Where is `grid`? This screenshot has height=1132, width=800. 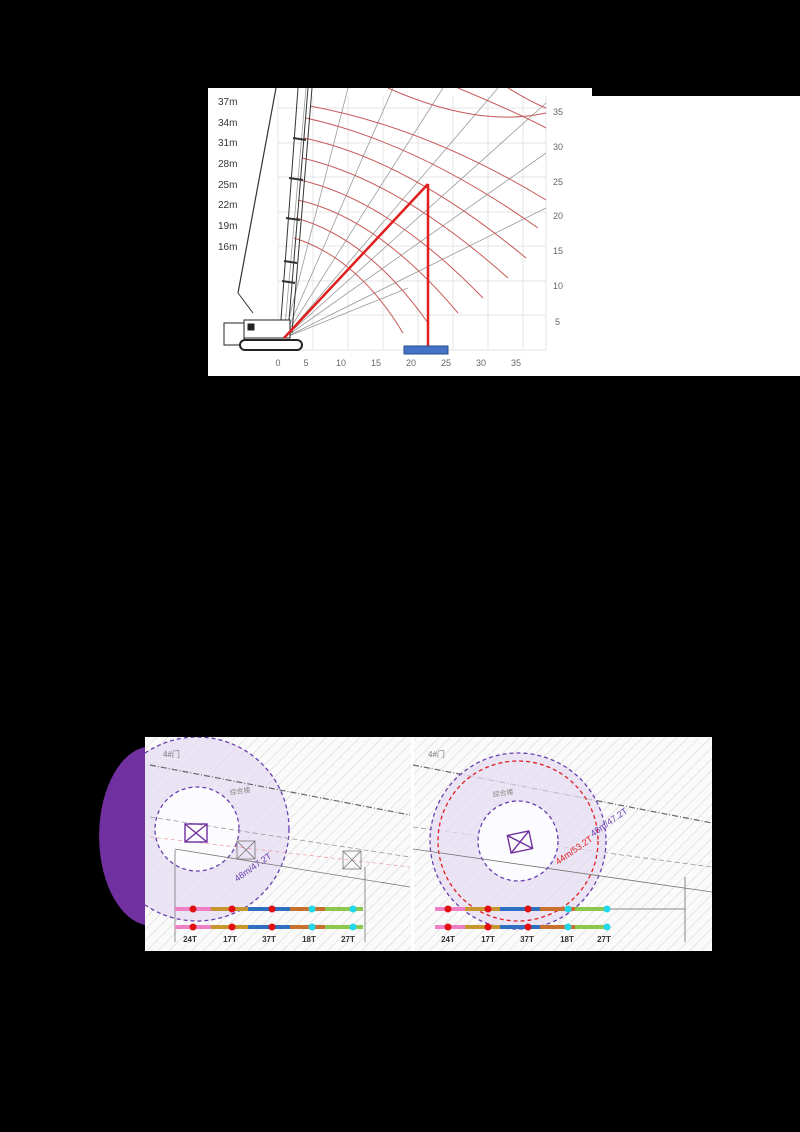
grid is located at coordinates (412, 223).